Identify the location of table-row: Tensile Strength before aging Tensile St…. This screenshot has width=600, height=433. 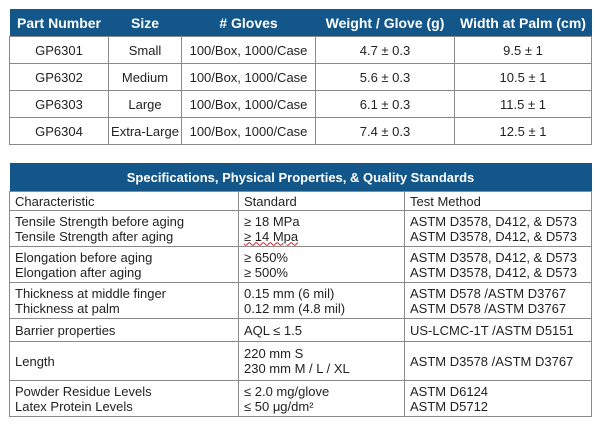
(301, 228).